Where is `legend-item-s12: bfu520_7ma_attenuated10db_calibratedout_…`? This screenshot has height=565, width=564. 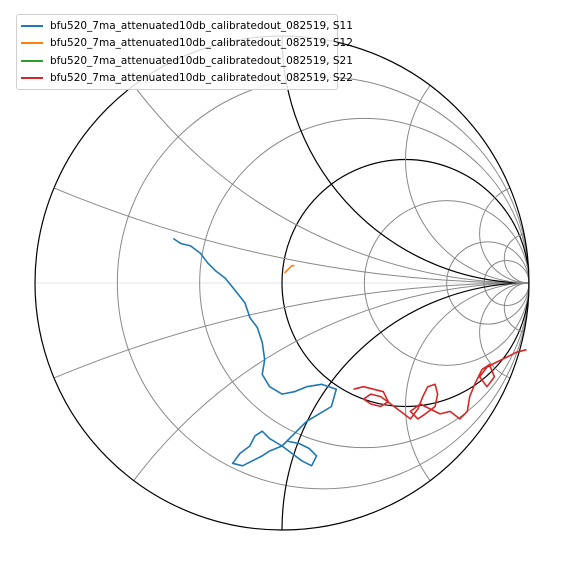
legend-item-s12: bfu520_7ma_attenuated10db_calibratedout_… is located at coordinates (187, 44).